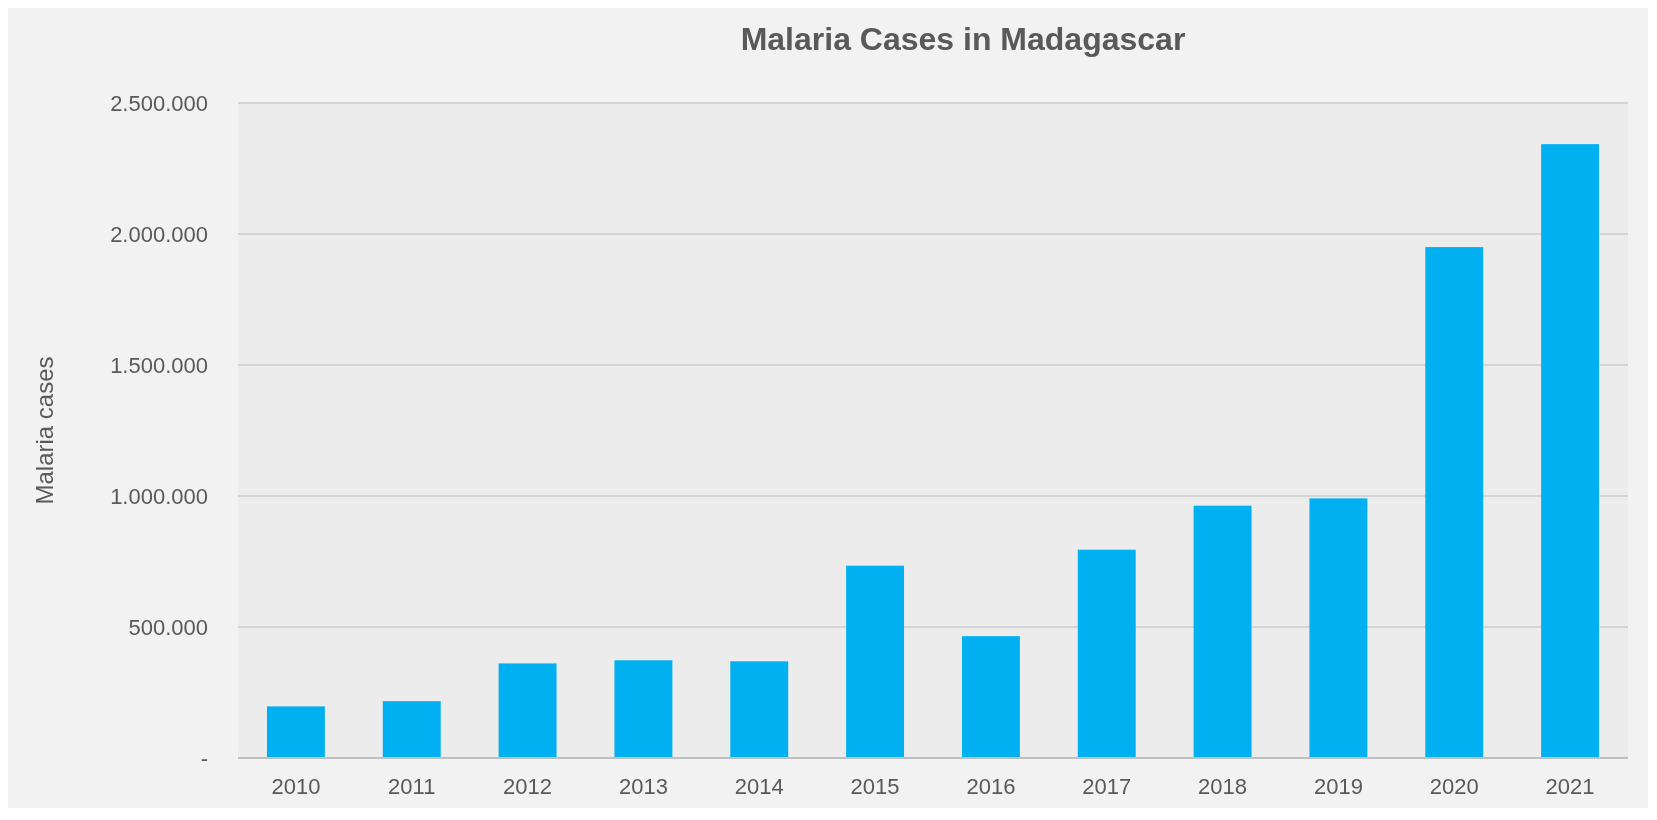 The height and width of the screenshot is (820, 1657). Describe the element at coordinates (963, 39) in the screenshot. I see `chart-title: Malaria Cases in Madagascar` at that location.